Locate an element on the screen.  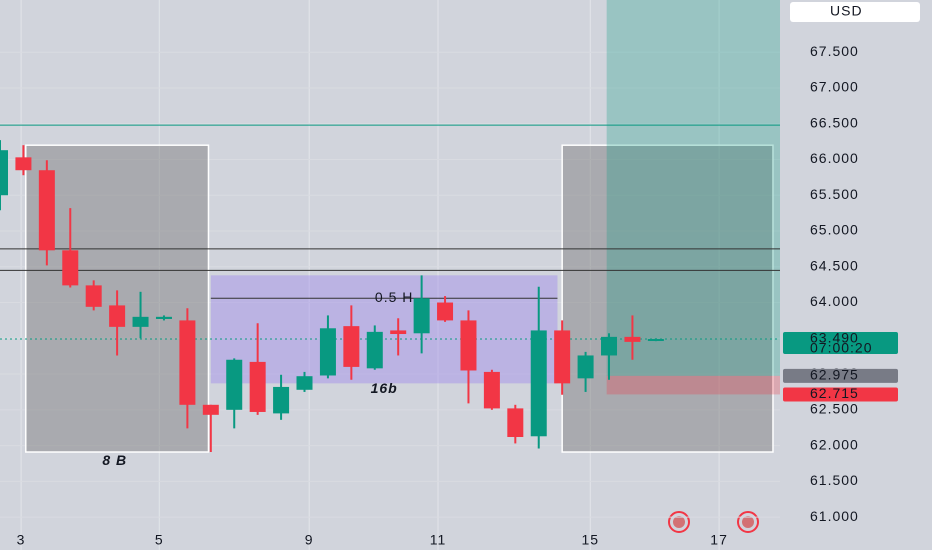
x-tick-label: 15 is located at coordinates (590, 540).